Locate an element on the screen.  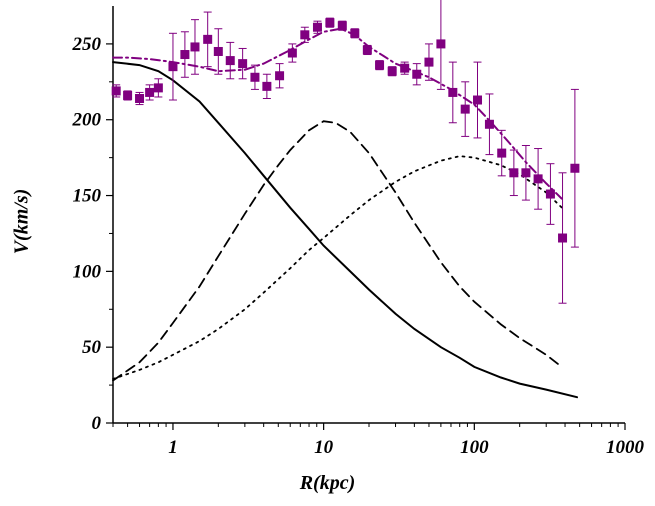
x-tick-label: 1 is located at coordinates (173, 447).